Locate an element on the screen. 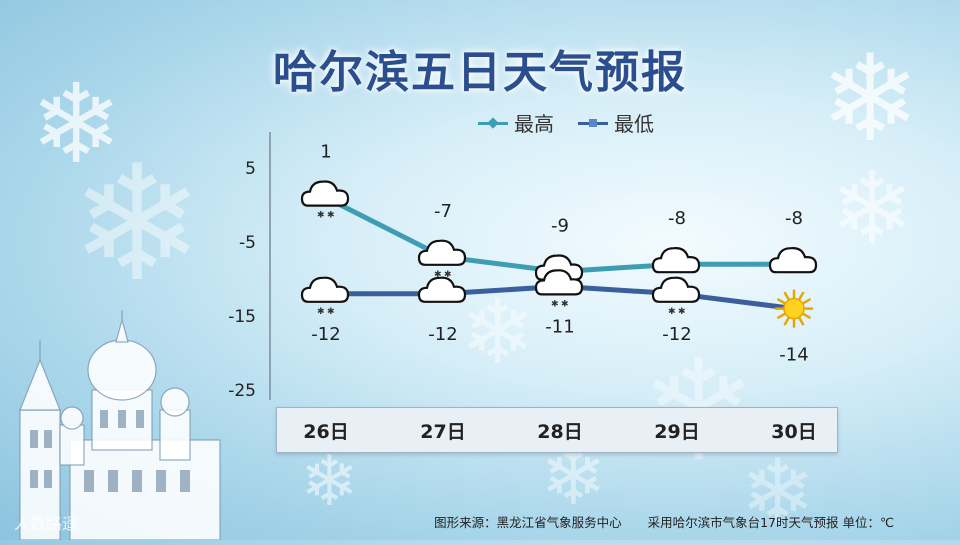 Image resolution: width=960 pixels, height=545 pixels. legend-item-high: 最高 is located at coordinates (516, 122).